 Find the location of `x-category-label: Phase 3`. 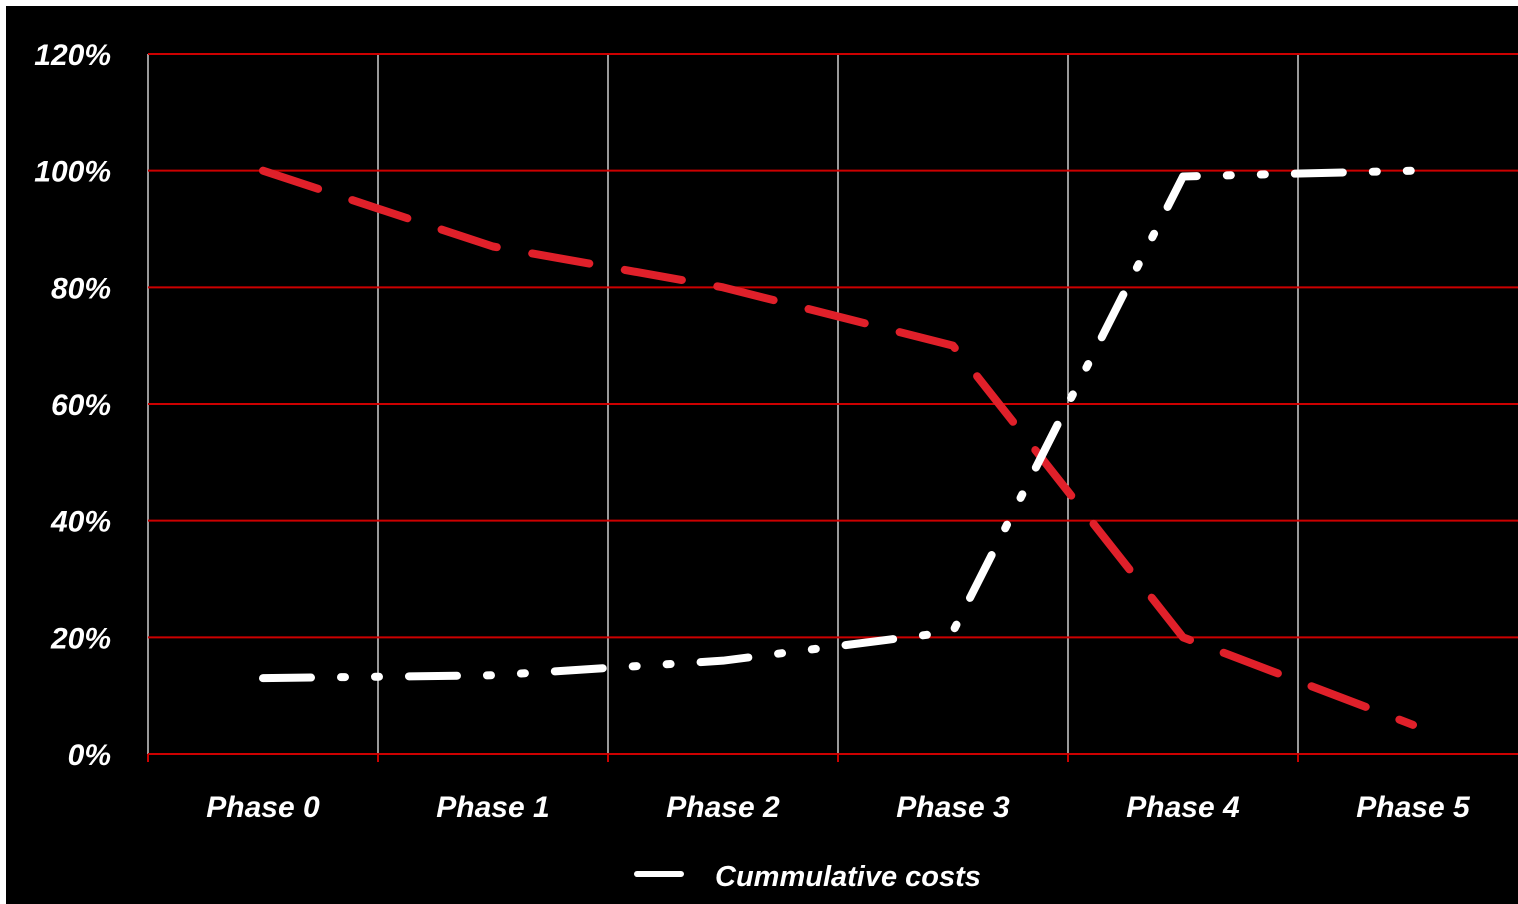

x-category-label: Phase 3 is located at coordinates (953, 807).